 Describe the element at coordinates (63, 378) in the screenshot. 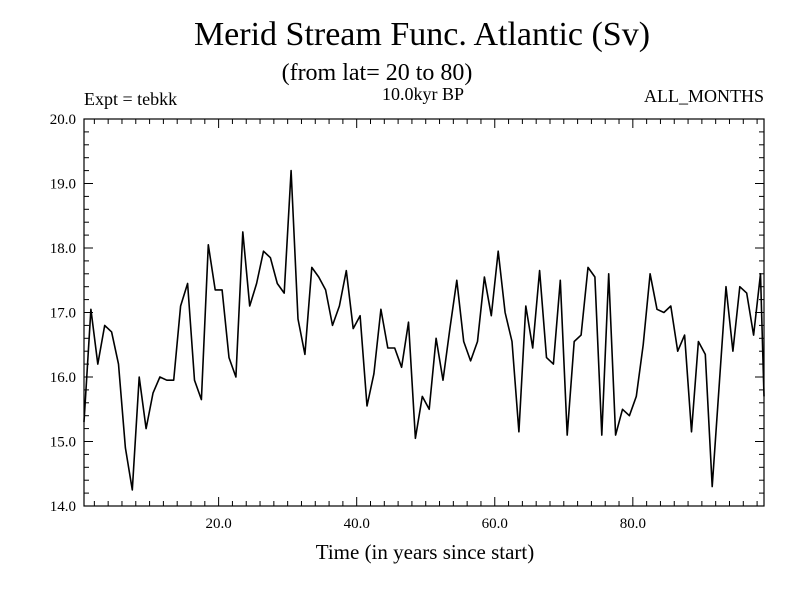

I see `y-tick-label: 16.0` at that location.